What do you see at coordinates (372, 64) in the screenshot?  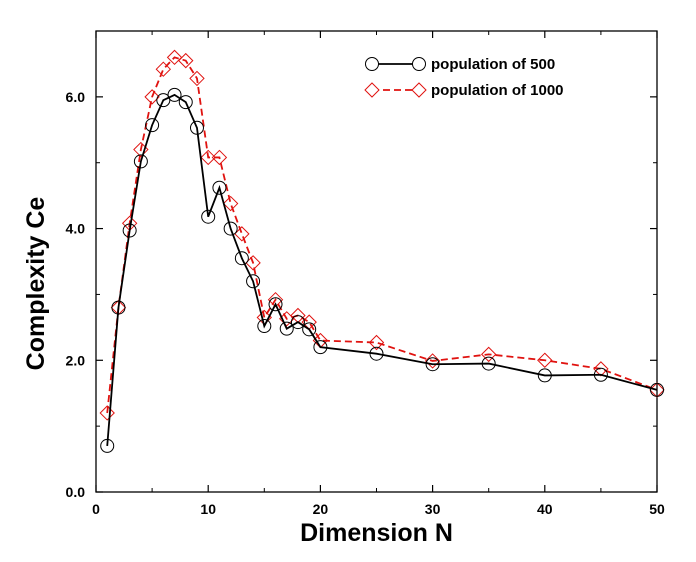 I see `legend-marker-500-left` at bounding box center [372, 64].